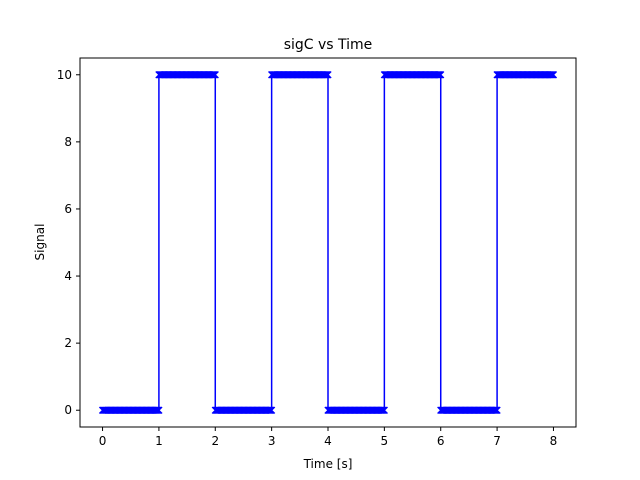  What do you see at coordinates (328, 464) in the screenshot?
I see `x-axis-label: Time [s]` at bounding box center [328, 464].